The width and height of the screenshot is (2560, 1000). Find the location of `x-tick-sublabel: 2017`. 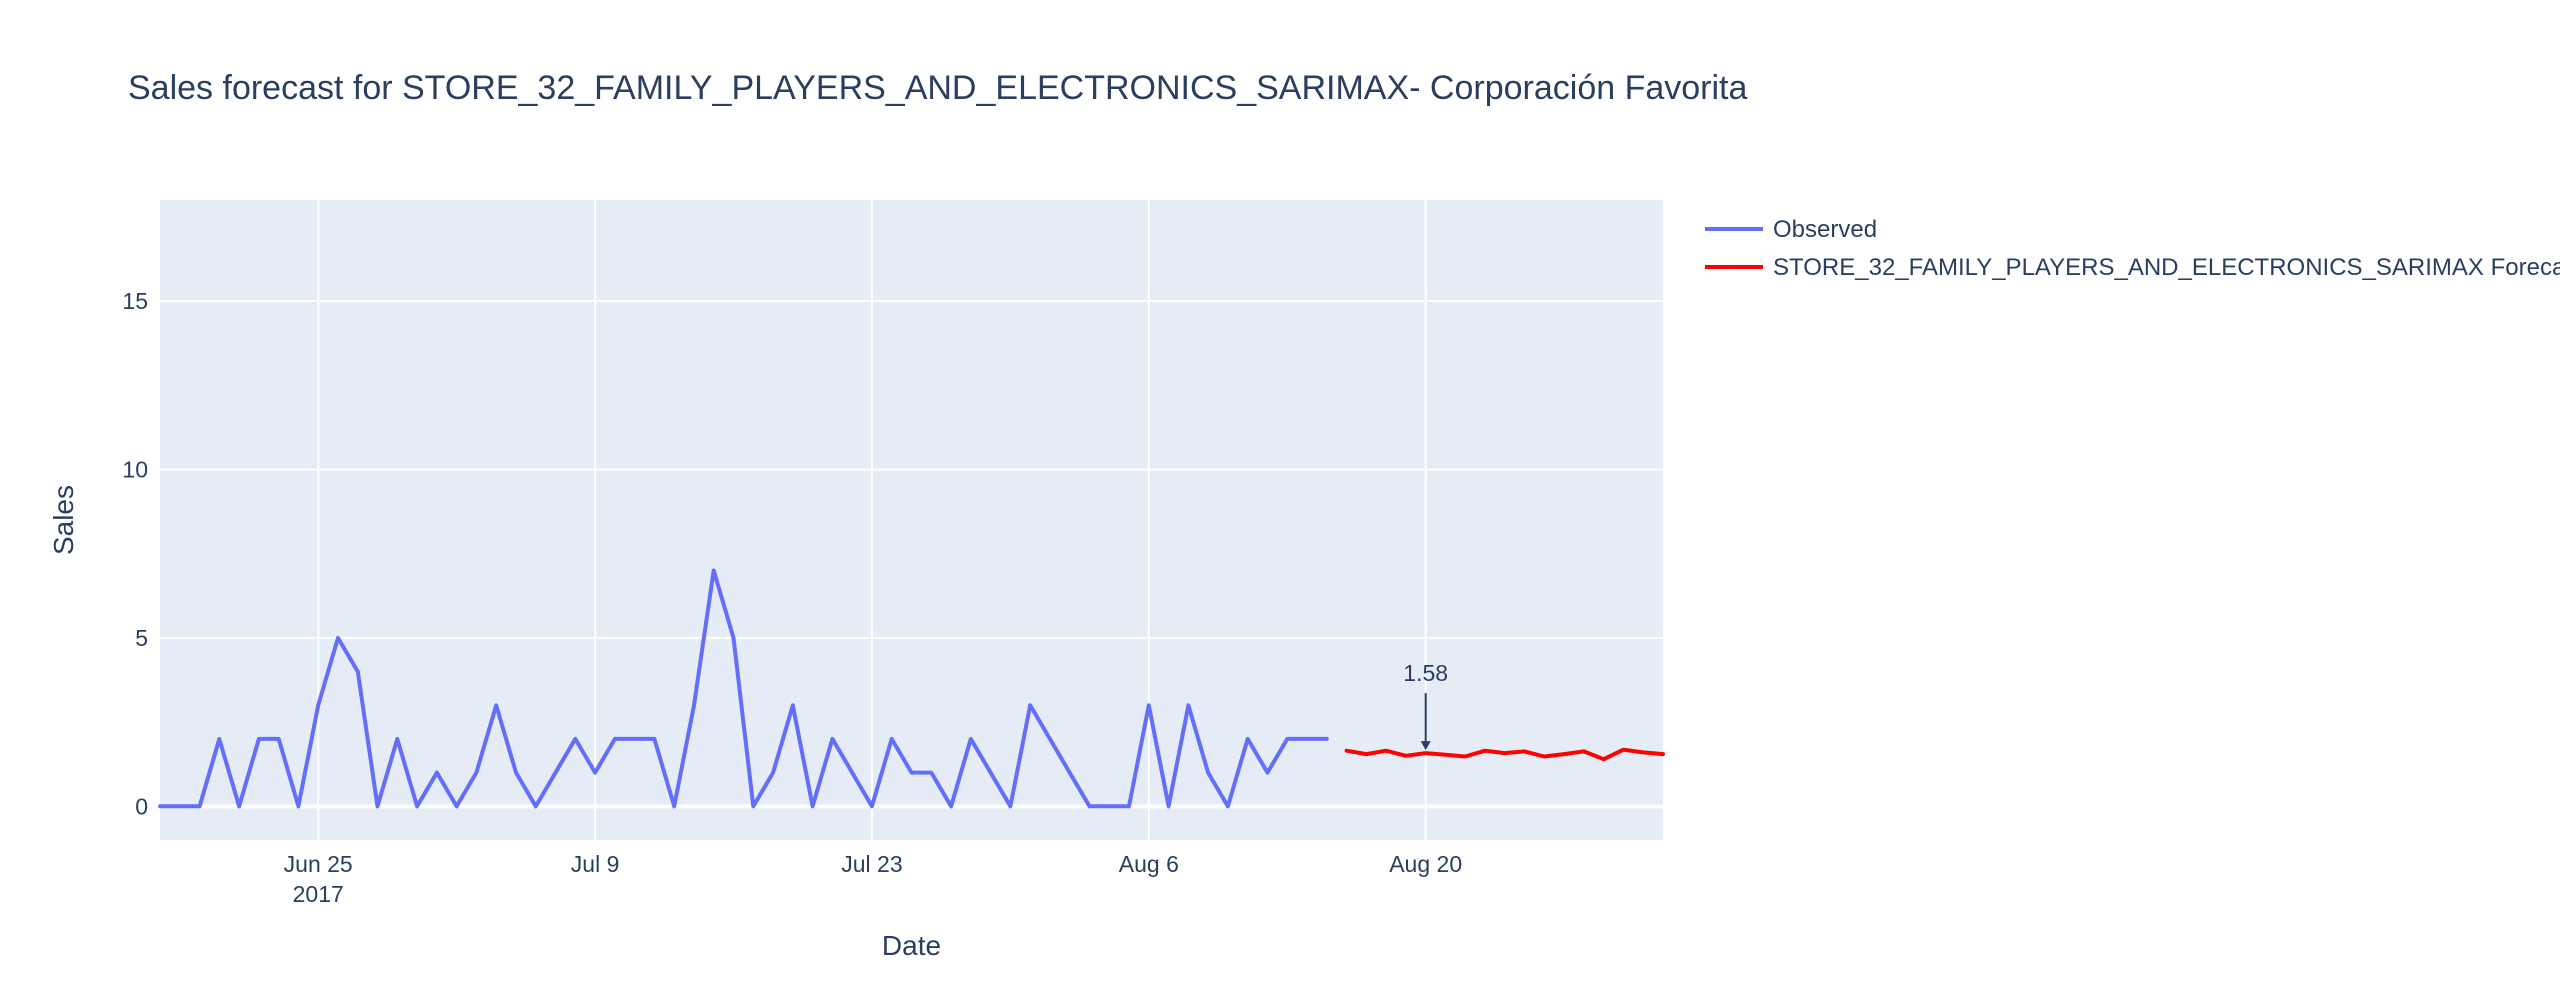

x-tick-sublabel: 2017 is located at coordinates (318, 894).